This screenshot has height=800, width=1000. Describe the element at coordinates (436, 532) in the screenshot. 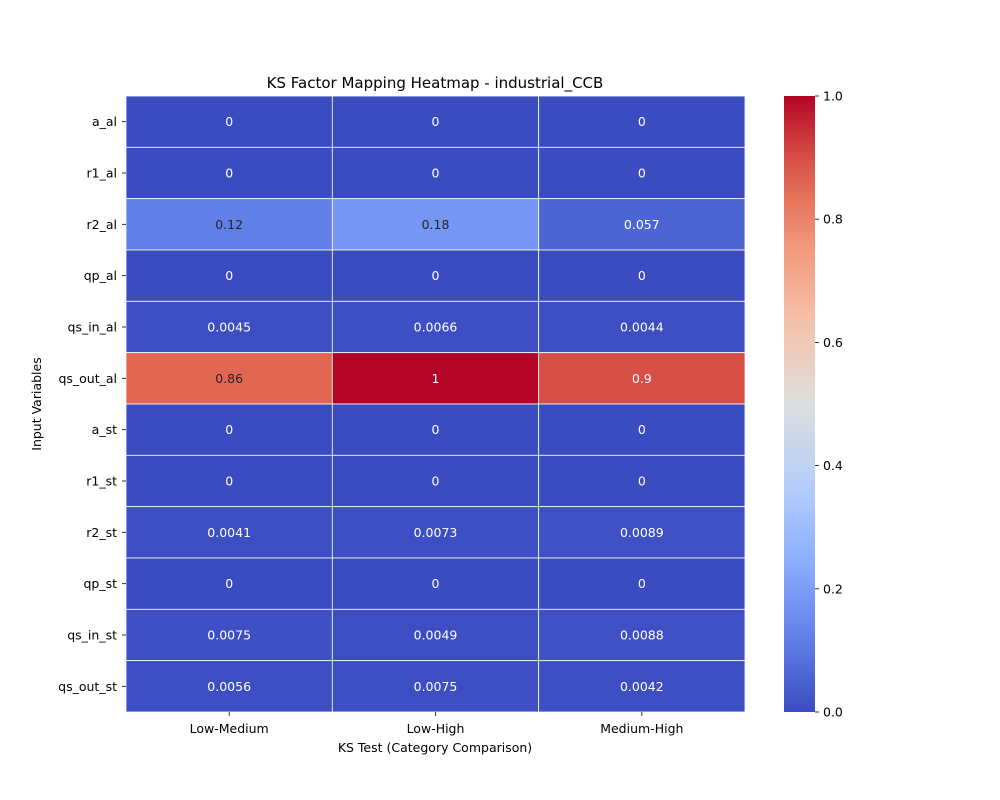

I see `cell-value-label: 0.0073` at that location.